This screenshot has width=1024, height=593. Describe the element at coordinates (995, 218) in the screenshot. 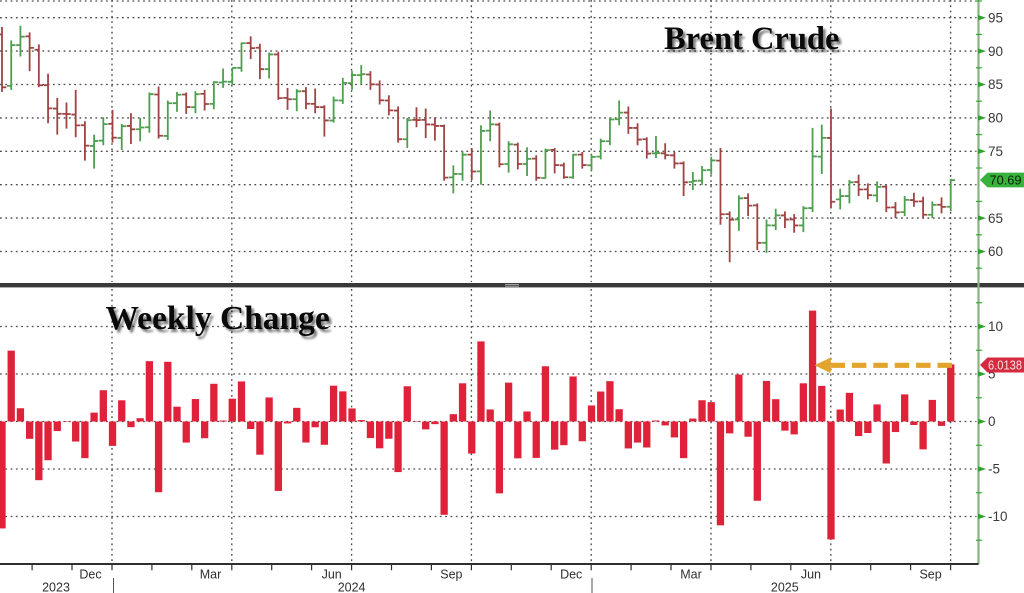

I see `svg-text: 65` at that location.